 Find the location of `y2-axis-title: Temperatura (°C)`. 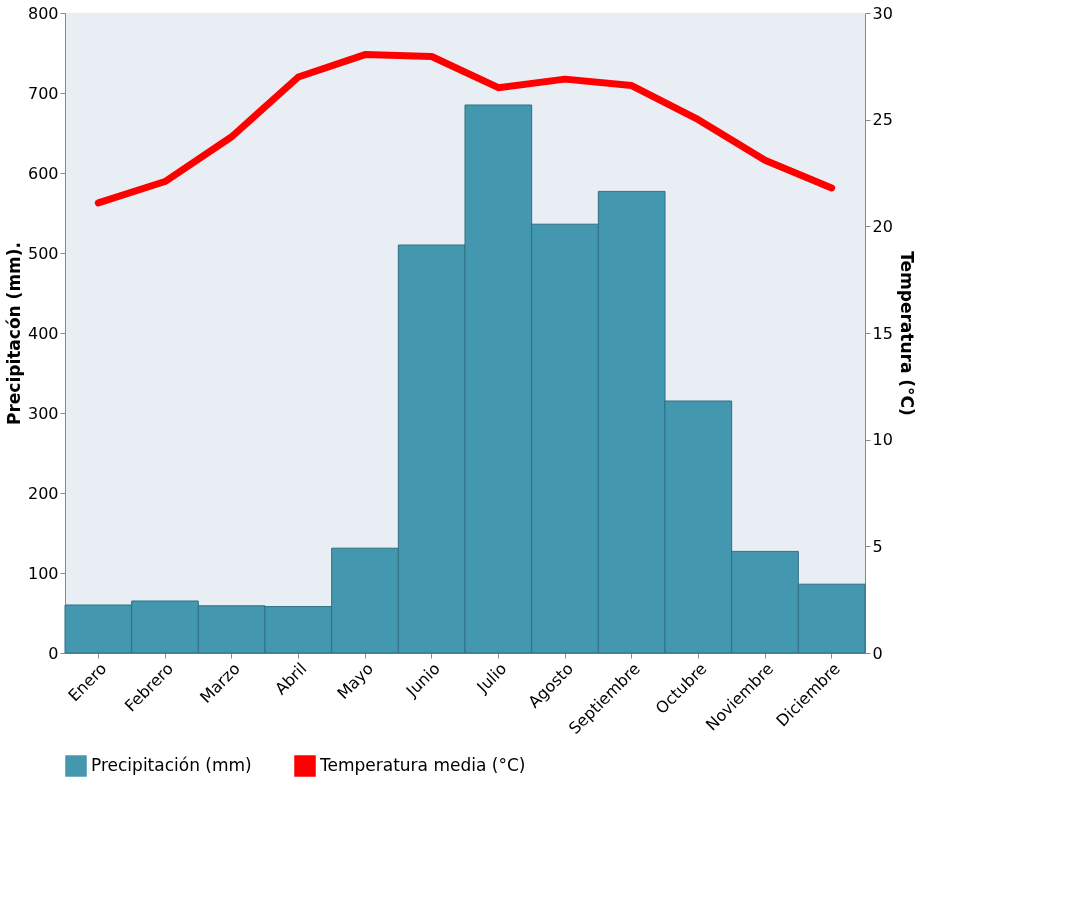

y2-axis-title: Temperatura (°C) is located at coordinates (906, 333).